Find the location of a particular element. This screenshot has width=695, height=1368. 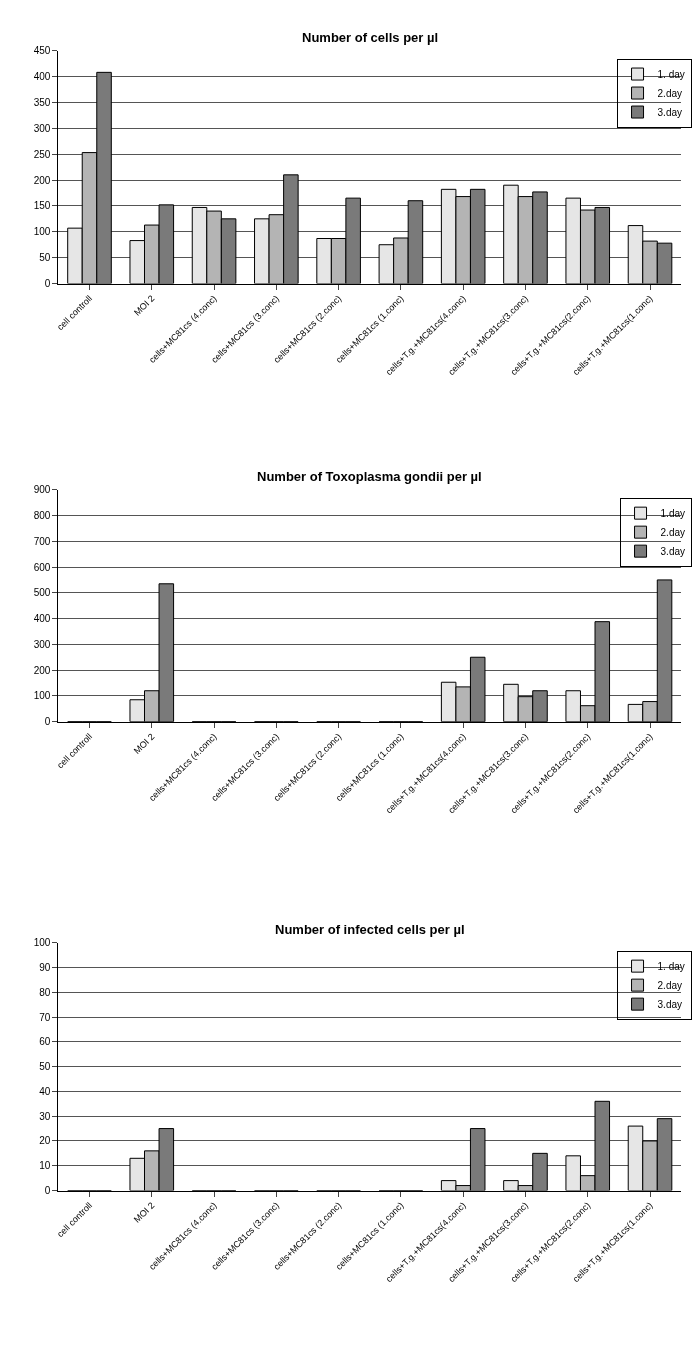

y-tick-label: 80 is located at coordinates (45, 992).